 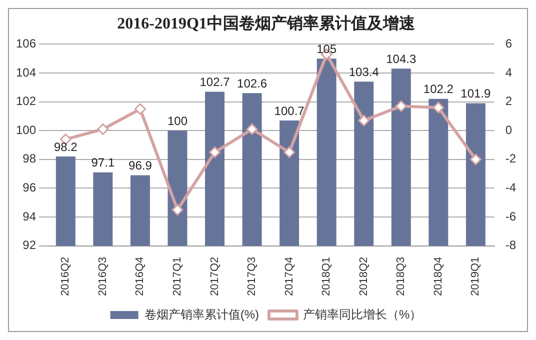 What do you see at coordinates (178, 276) in the screenshot?
I see `x-tick-label: 2017Q1` at bounding box center [178, 276].